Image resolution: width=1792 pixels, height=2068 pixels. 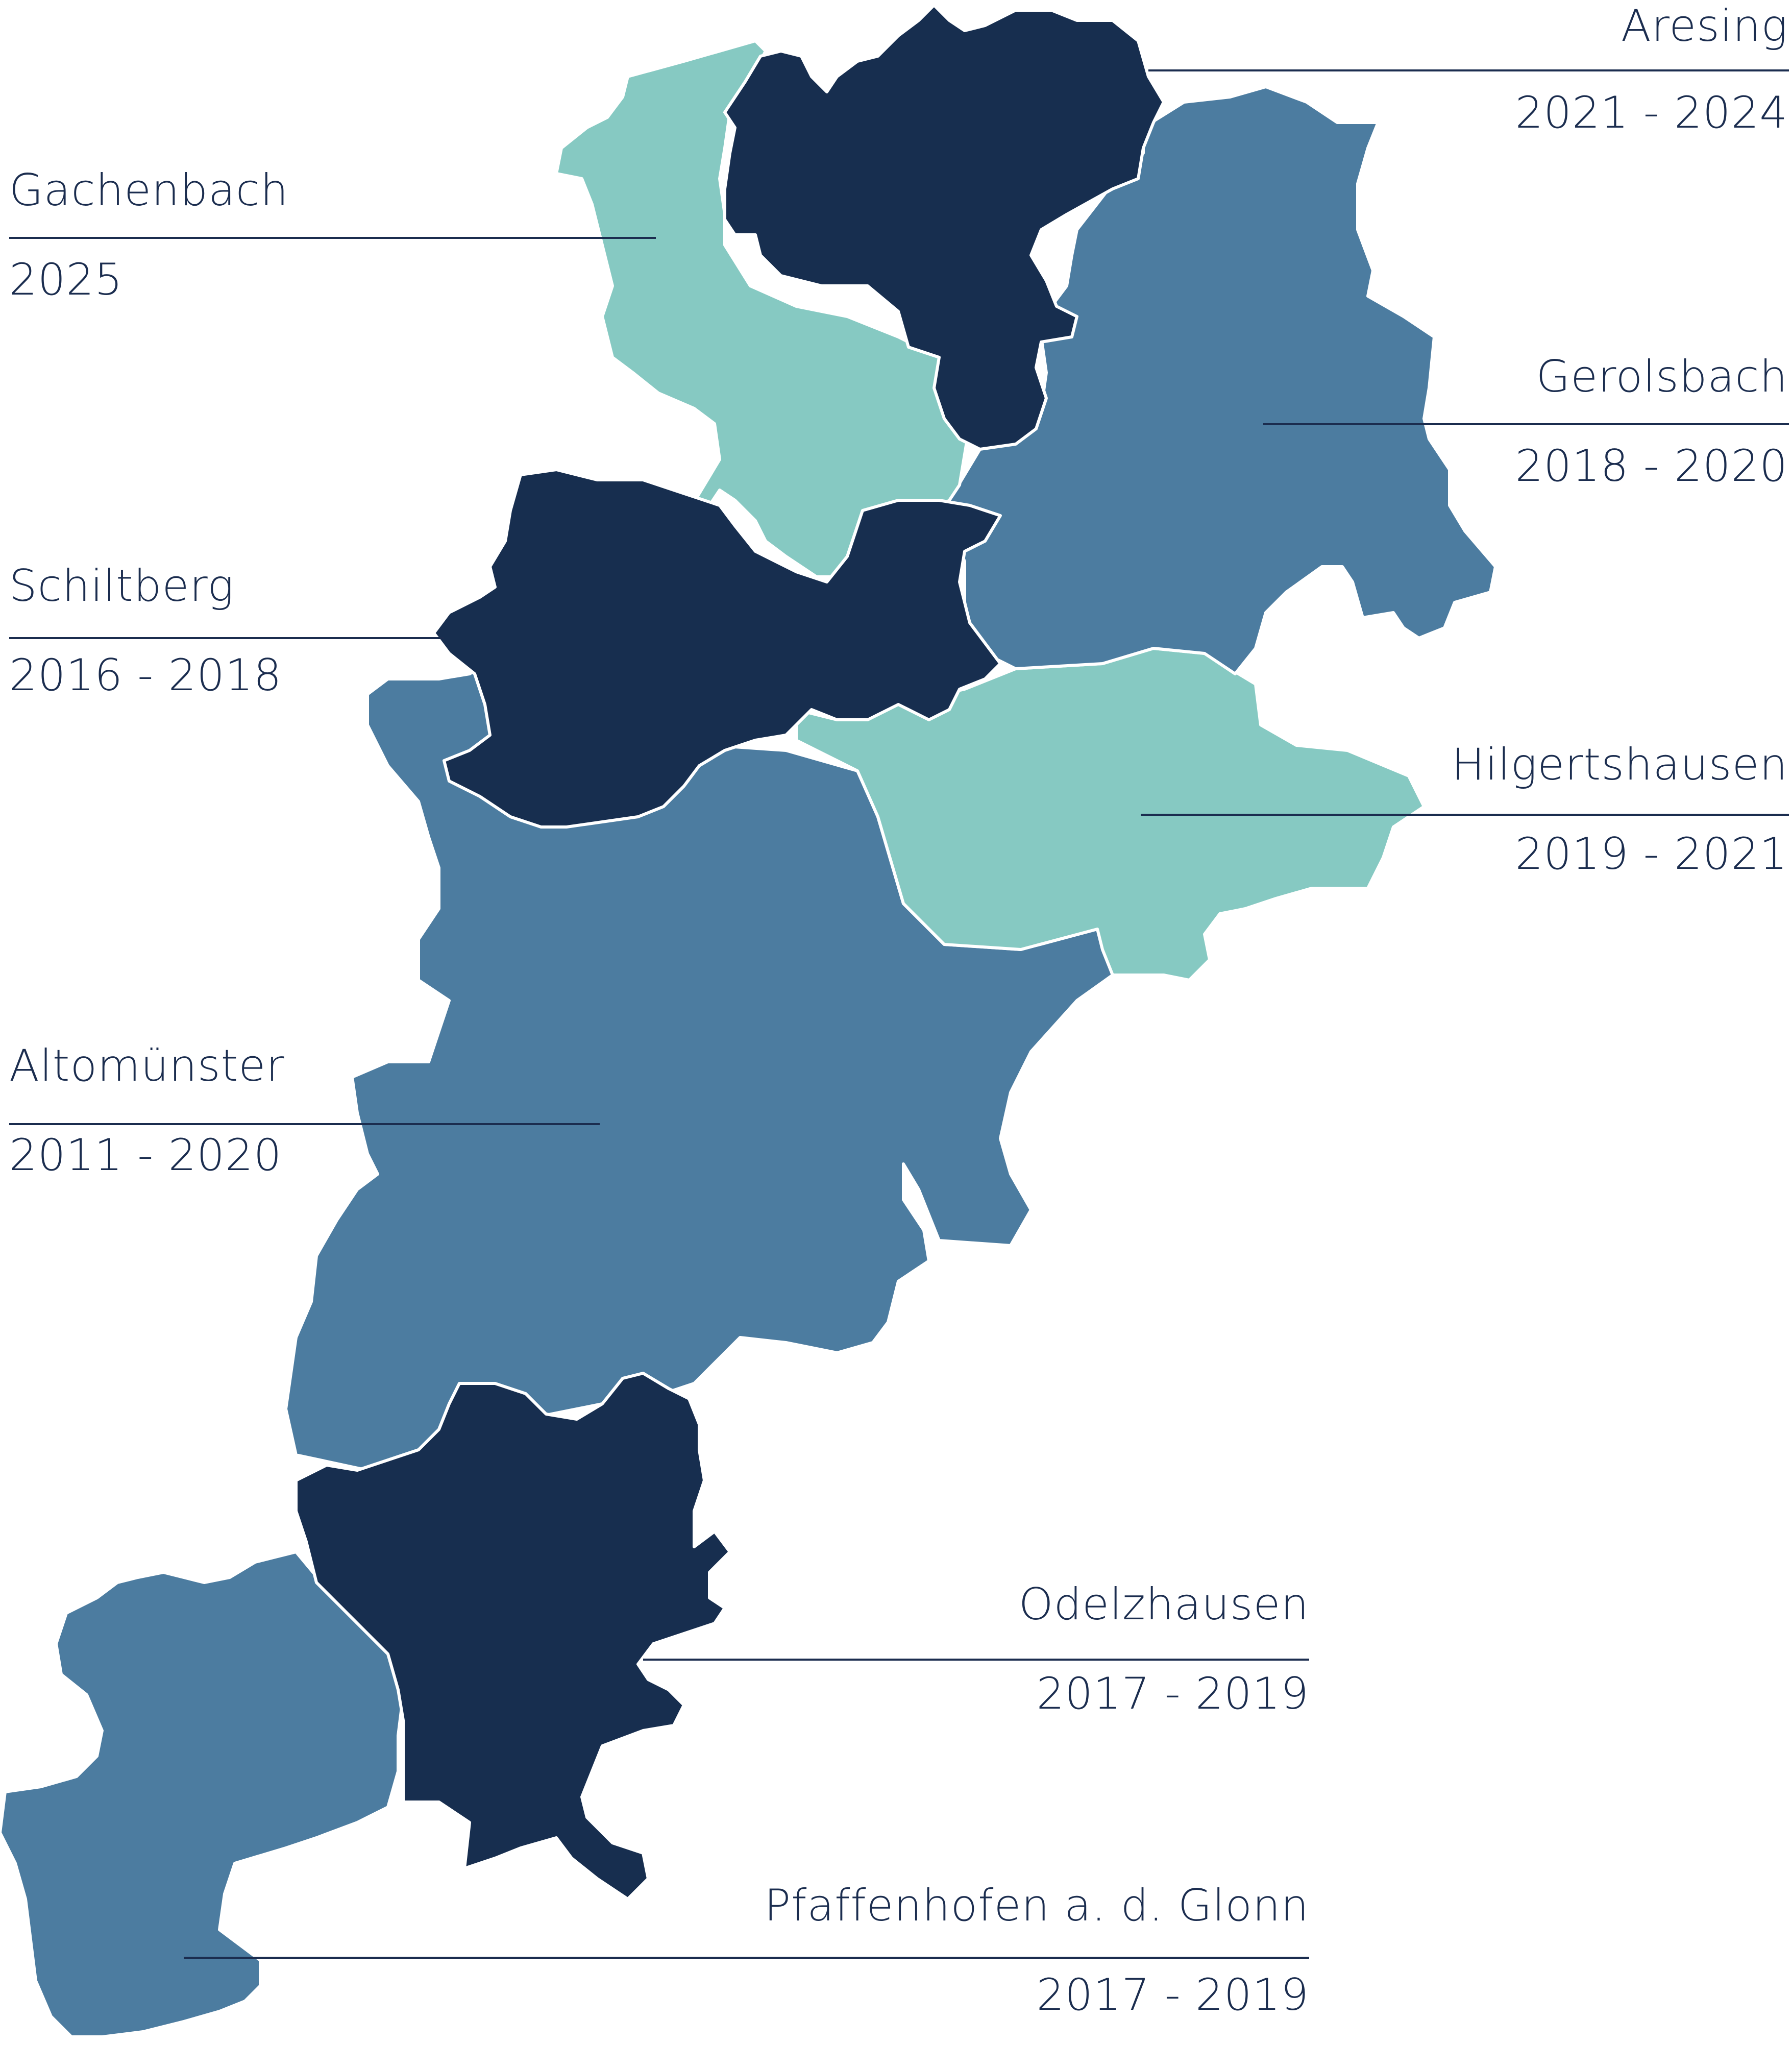 What do you see at coordinates (1662, 376) in the screenshot?
I see `label-gerolsbach-name: Gerolsbach` at bounding box center [1662, 376].